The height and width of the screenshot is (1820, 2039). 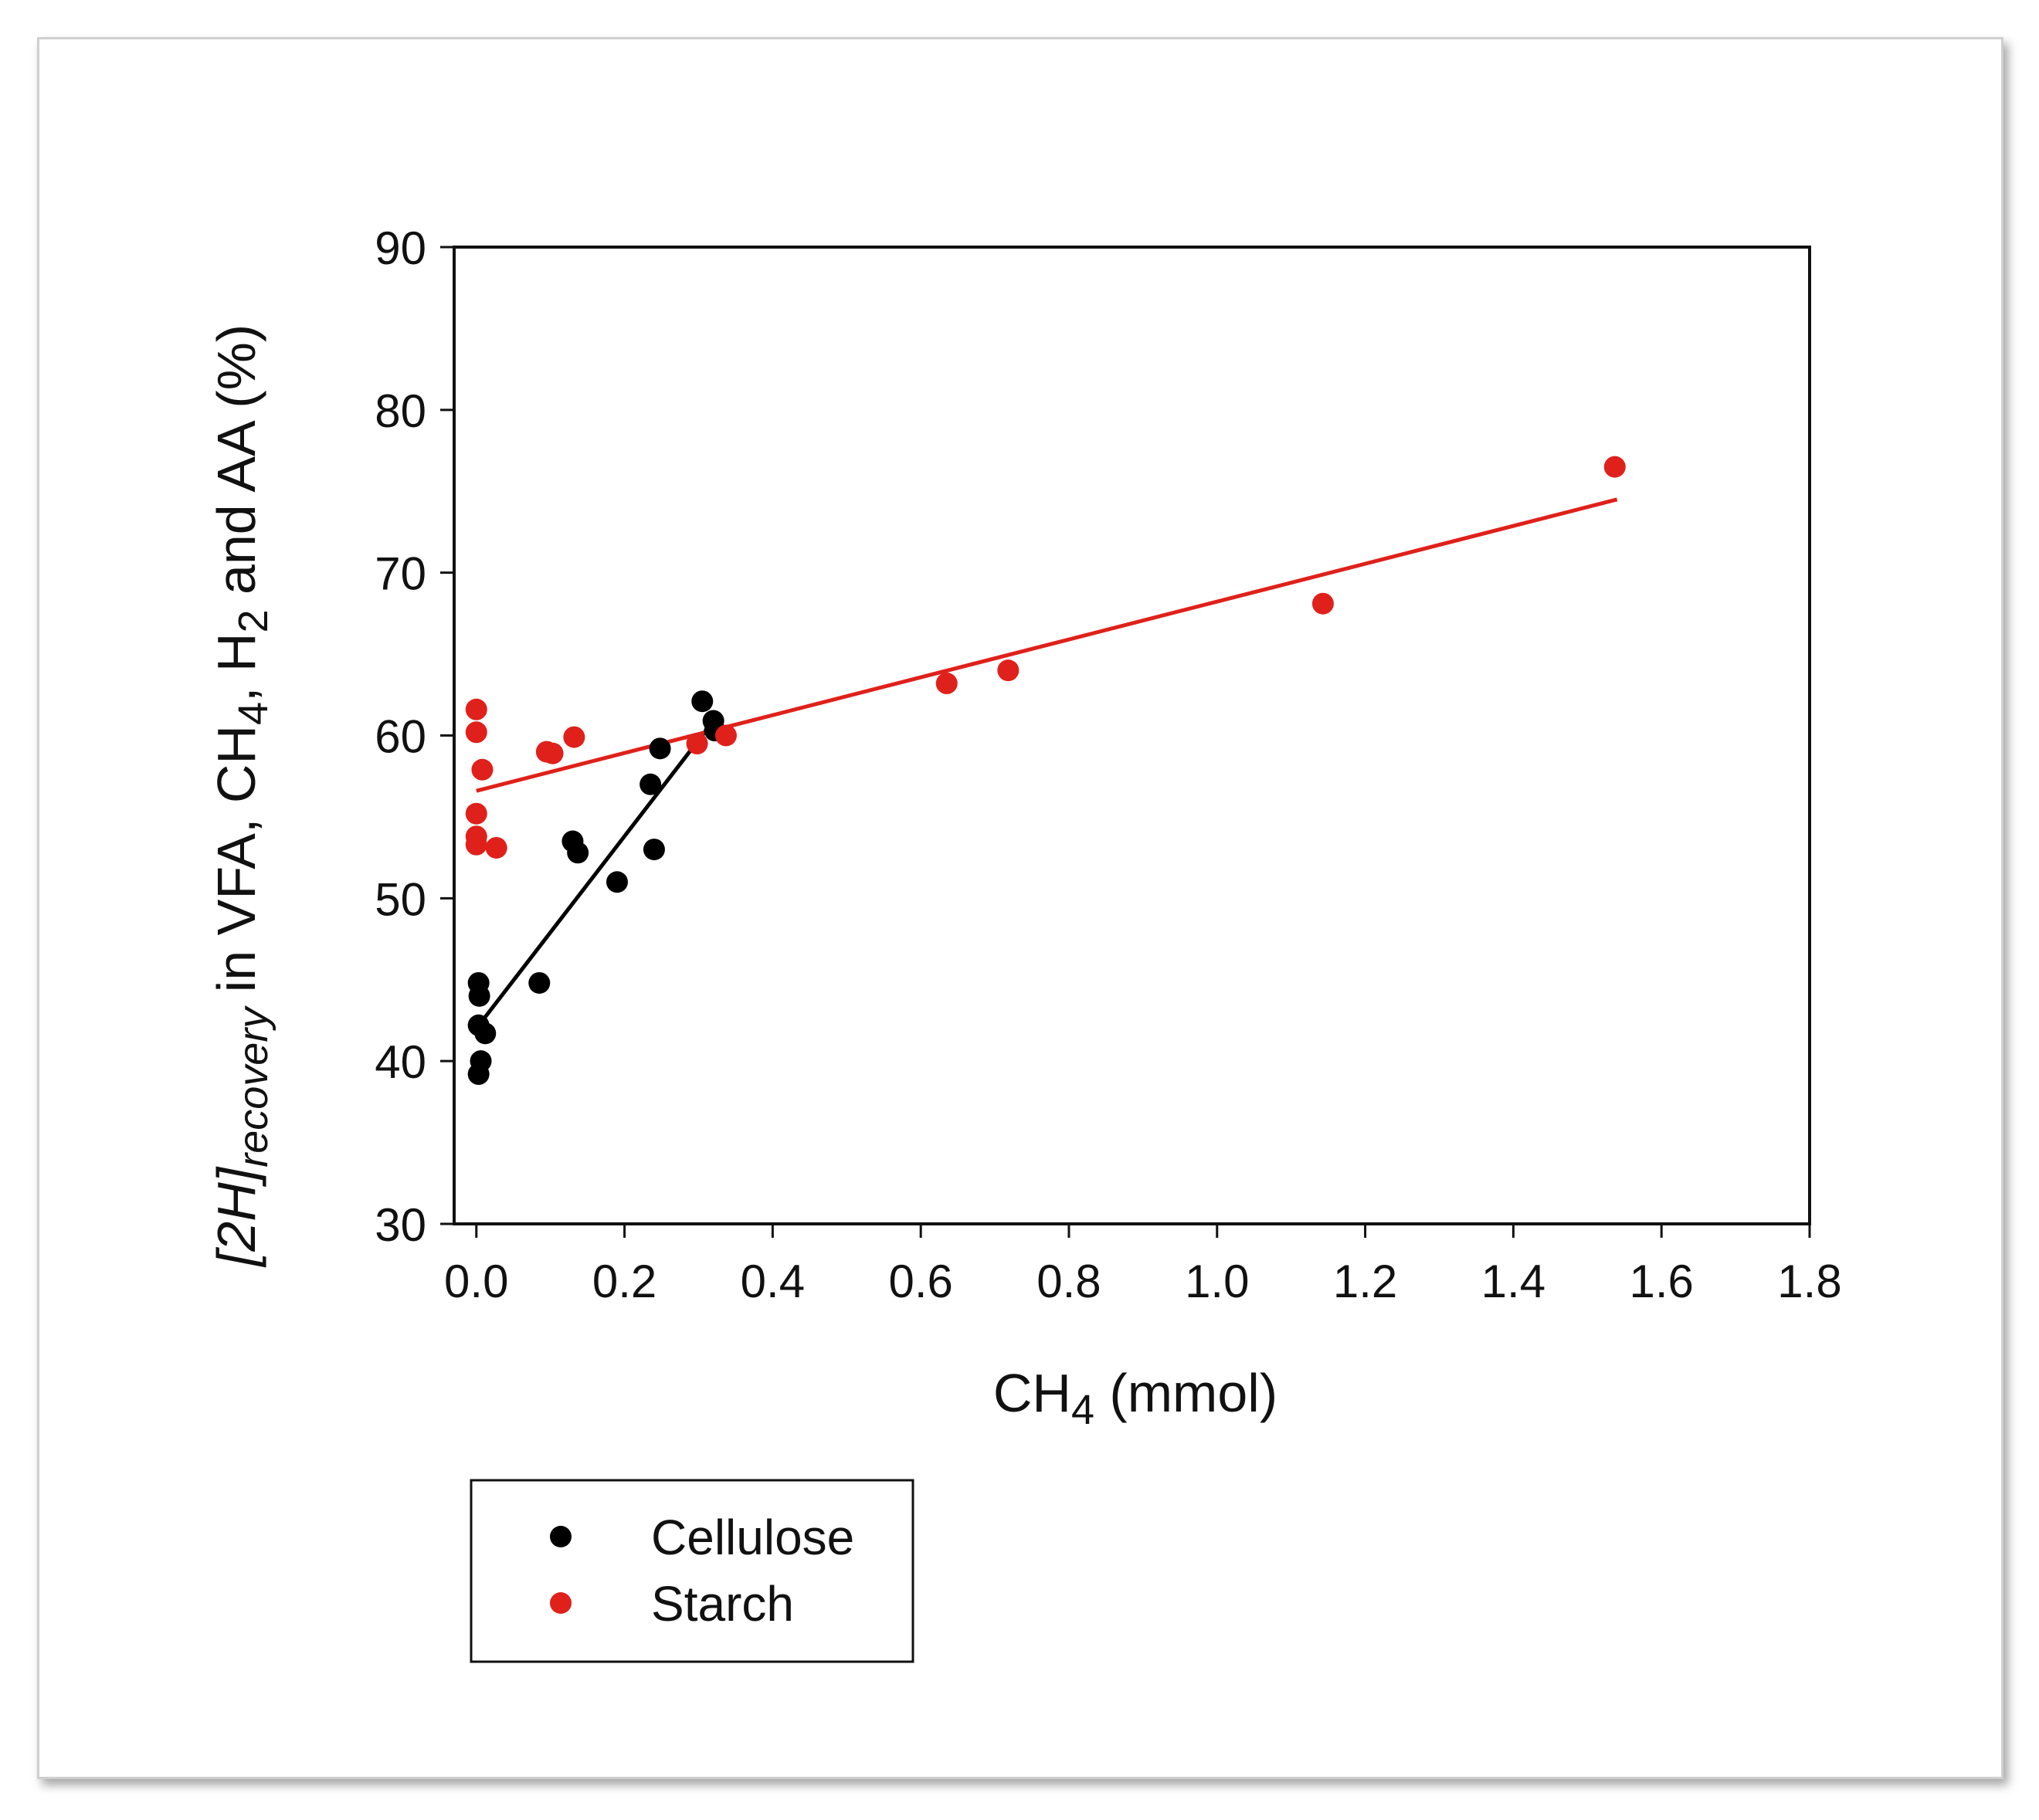 I want to click on y-tick-label: 60, so click(x=400, y=737).